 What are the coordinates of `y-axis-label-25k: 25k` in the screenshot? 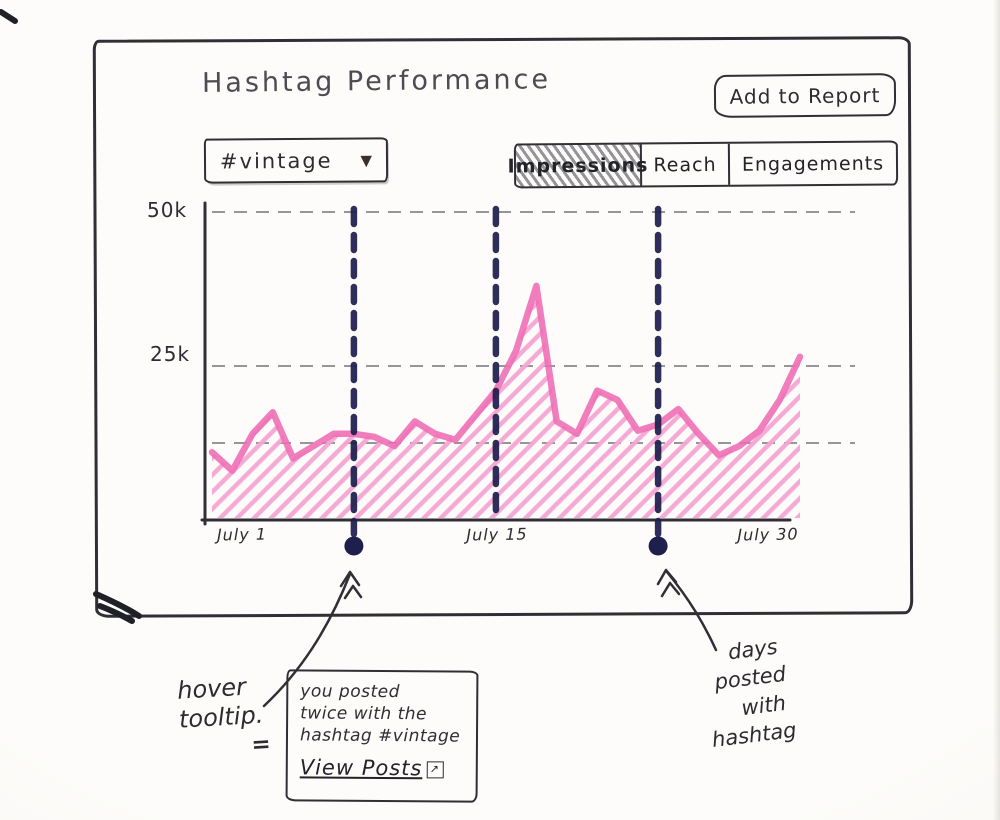 It's located at (170, 354).